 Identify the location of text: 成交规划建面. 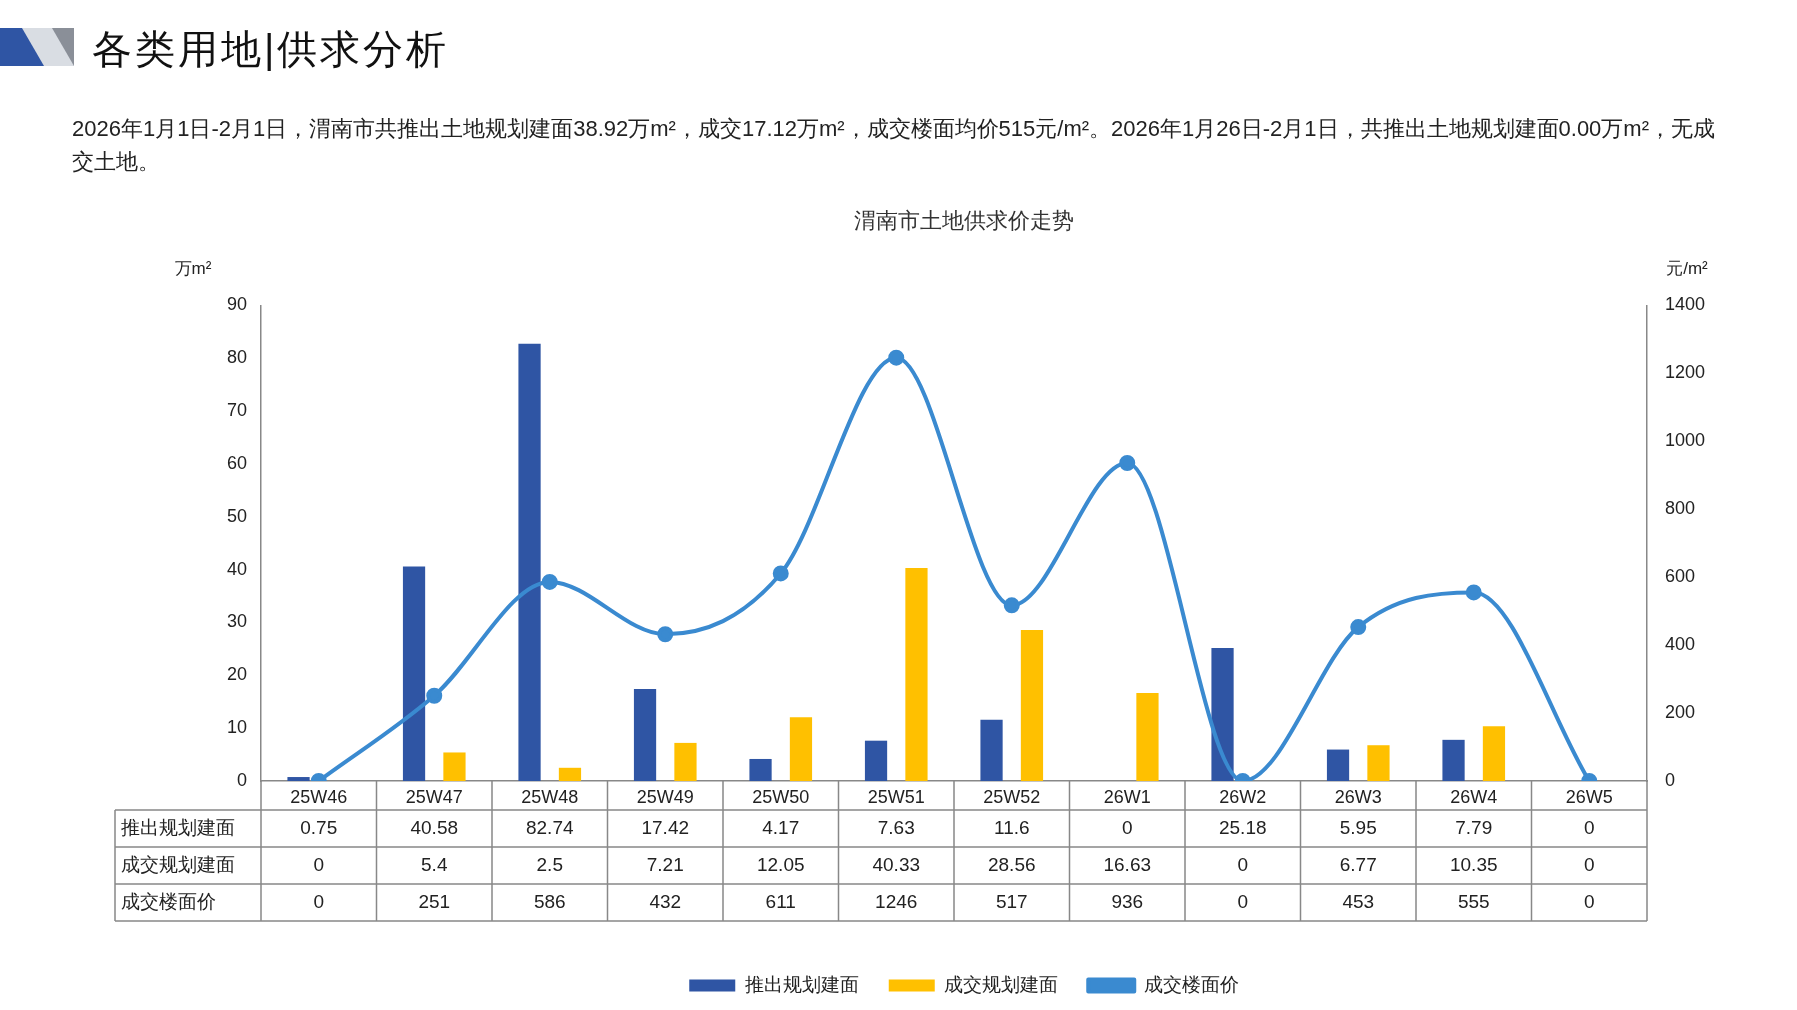
(178, 864).